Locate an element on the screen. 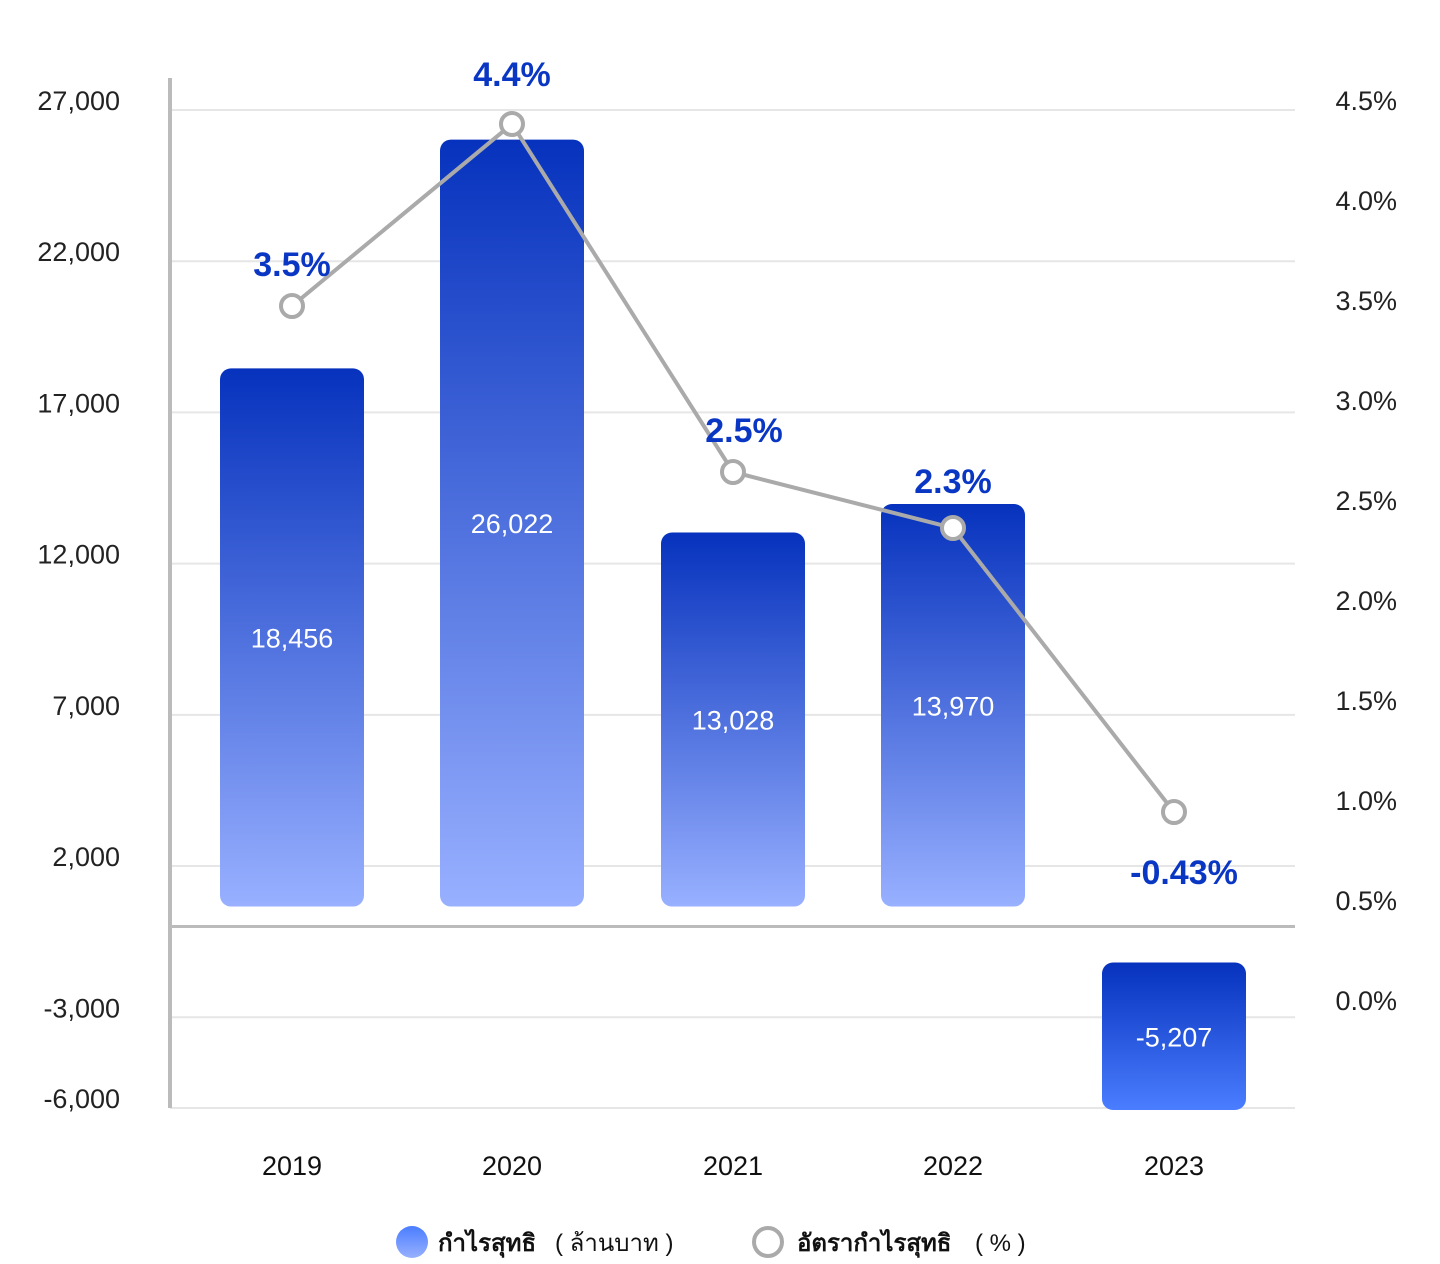  margin-value-label: 2.3% is located at coordinates (953, 482).